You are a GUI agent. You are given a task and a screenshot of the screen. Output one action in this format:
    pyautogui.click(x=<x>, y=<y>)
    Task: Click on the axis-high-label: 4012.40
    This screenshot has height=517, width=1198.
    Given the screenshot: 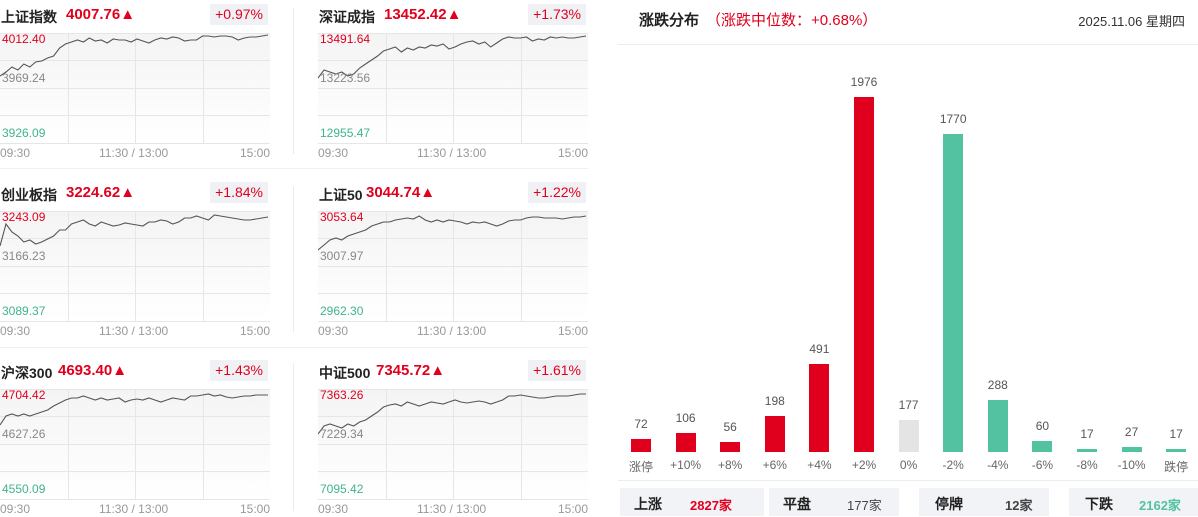 What is the action you would take?
    pyautogui.click(x=24, y=39)
    